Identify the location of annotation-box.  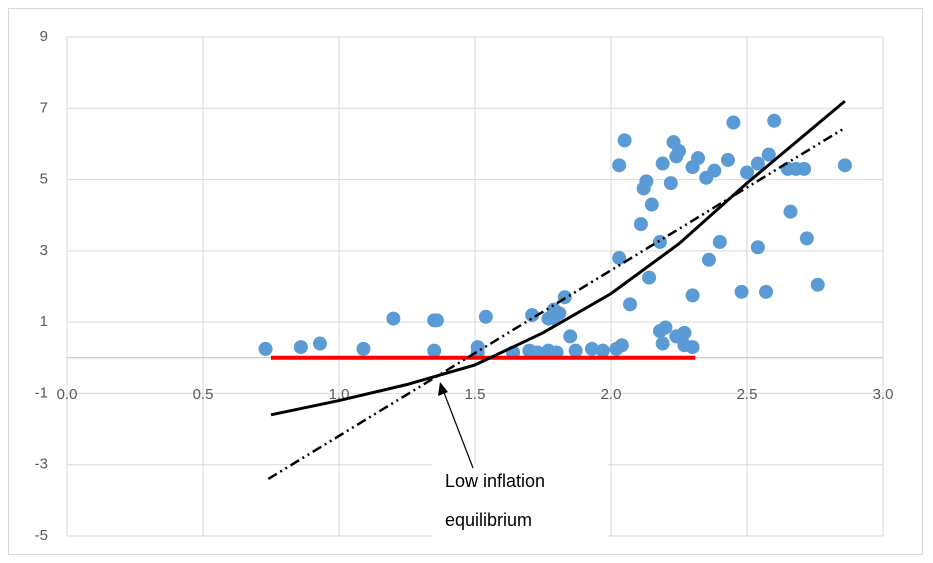
(520, 503).